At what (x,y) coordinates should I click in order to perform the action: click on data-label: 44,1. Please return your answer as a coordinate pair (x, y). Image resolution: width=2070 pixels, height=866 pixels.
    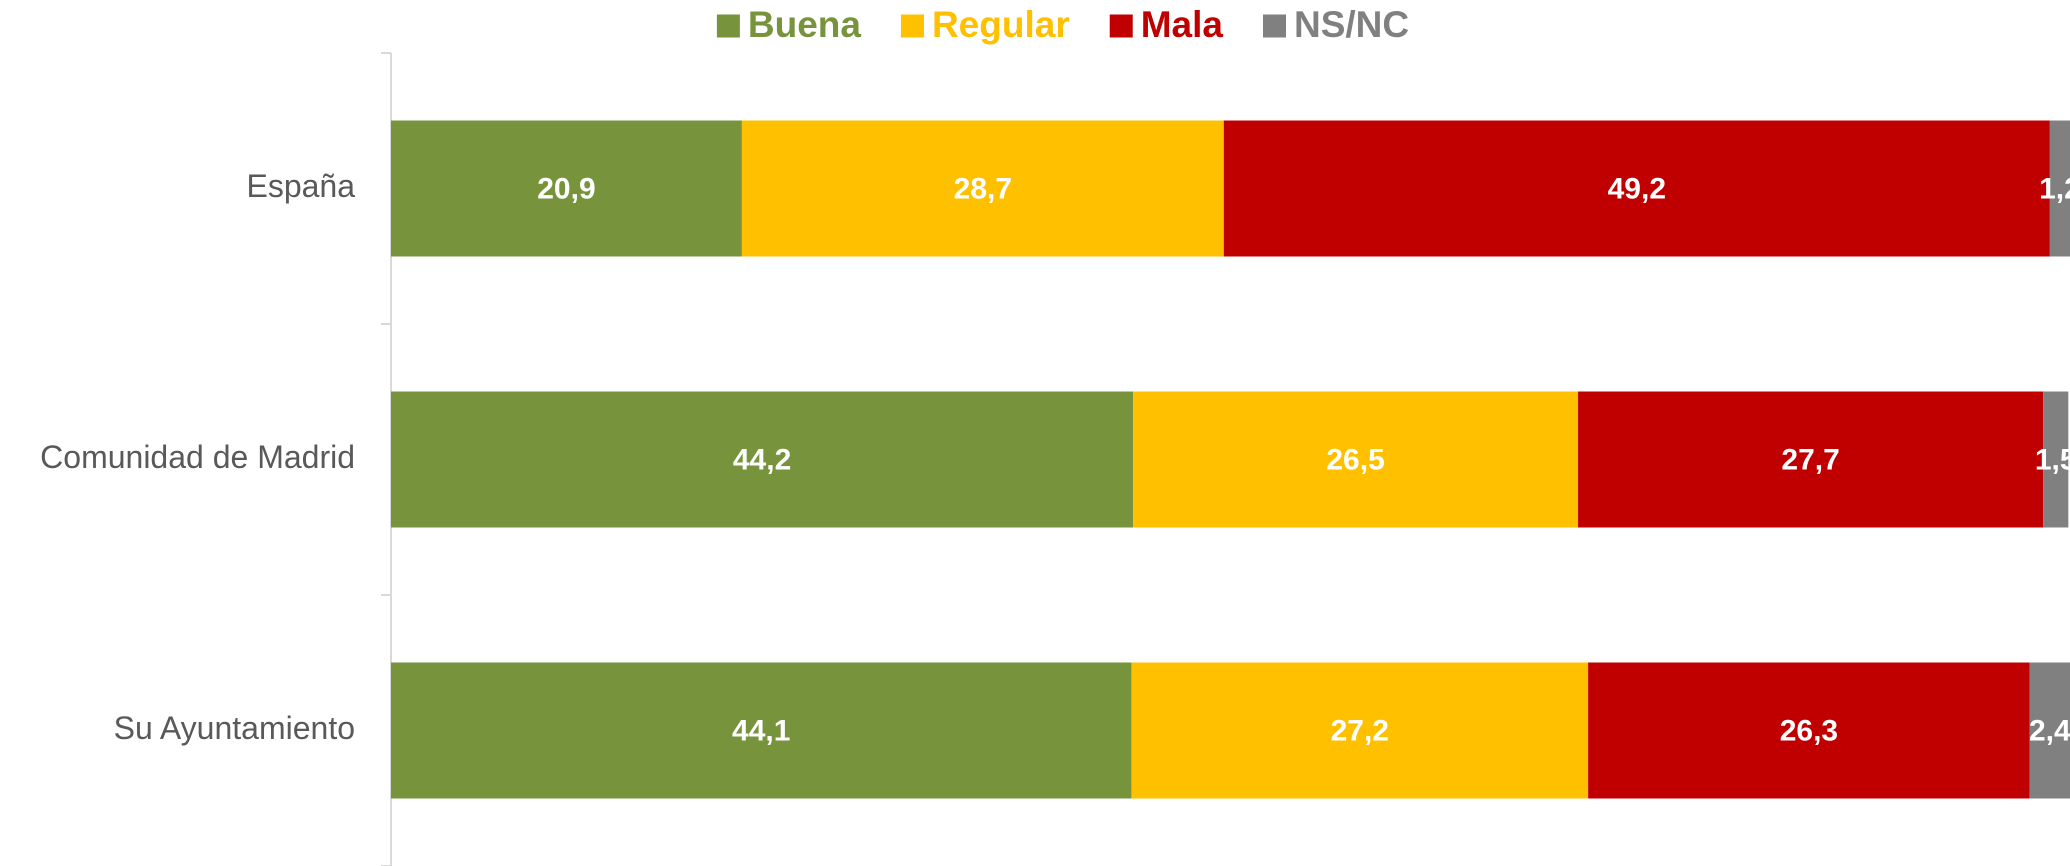
    Looking at the image, I should click on (761, 730).